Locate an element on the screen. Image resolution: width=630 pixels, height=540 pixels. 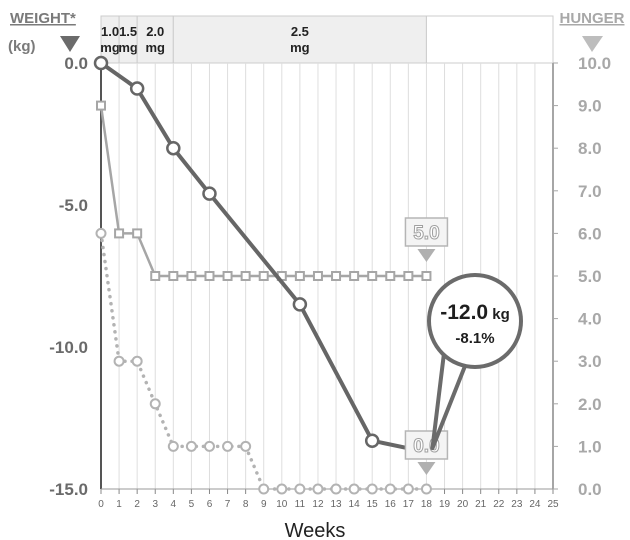
x-tick-label: 21 is located at coordinates (481, 504).